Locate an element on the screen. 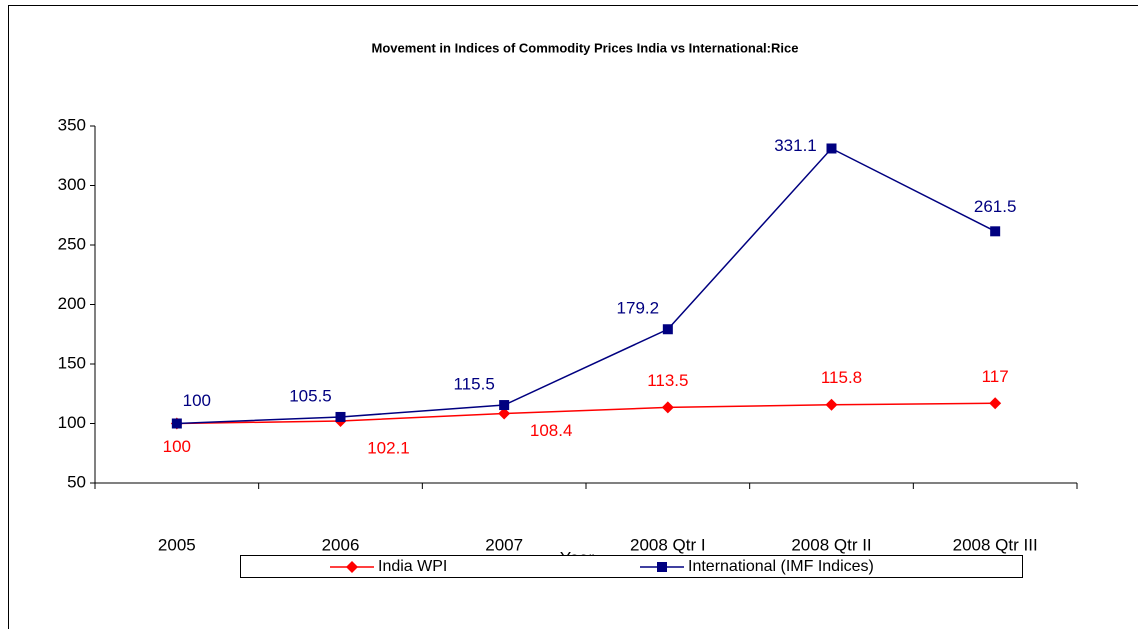 The height and width of the screenshot is (629, 1138). data-label: 261.5 is located at coordinates (995, 206).